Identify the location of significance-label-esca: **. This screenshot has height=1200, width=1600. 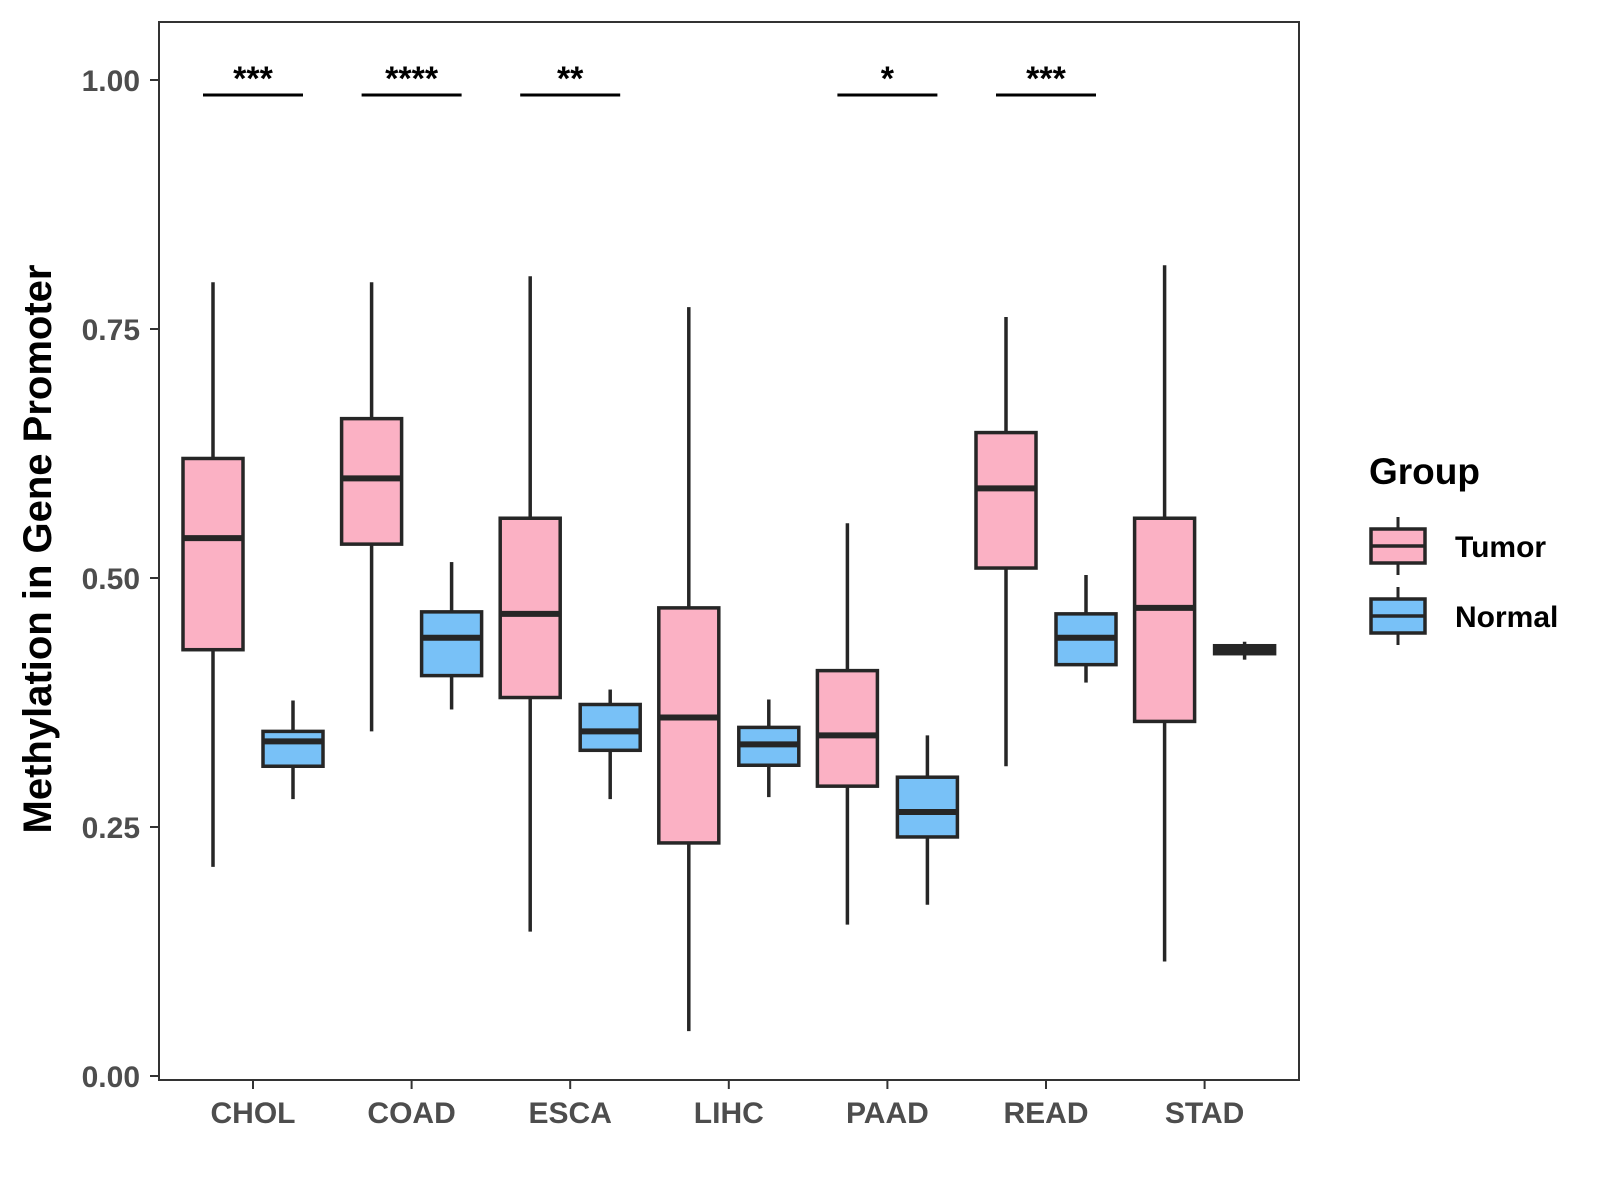
(570, 79).